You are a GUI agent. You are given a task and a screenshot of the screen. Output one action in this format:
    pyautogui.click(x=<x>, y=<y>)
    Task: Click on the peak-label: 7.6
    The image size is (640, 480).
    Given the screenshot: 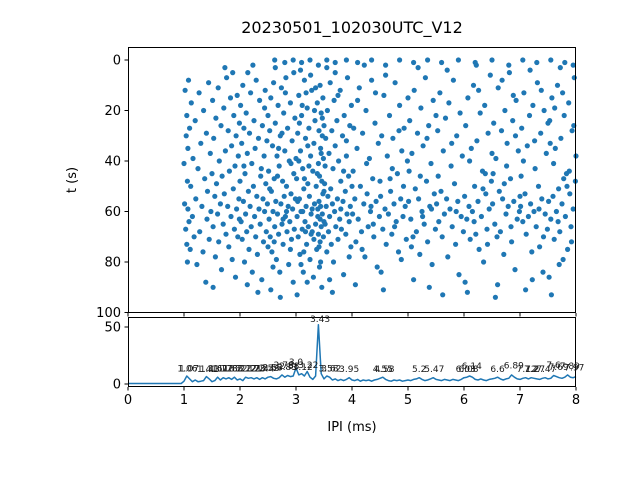 What is the action you would take?
    pyautogui.click(x=553, y=366)
    